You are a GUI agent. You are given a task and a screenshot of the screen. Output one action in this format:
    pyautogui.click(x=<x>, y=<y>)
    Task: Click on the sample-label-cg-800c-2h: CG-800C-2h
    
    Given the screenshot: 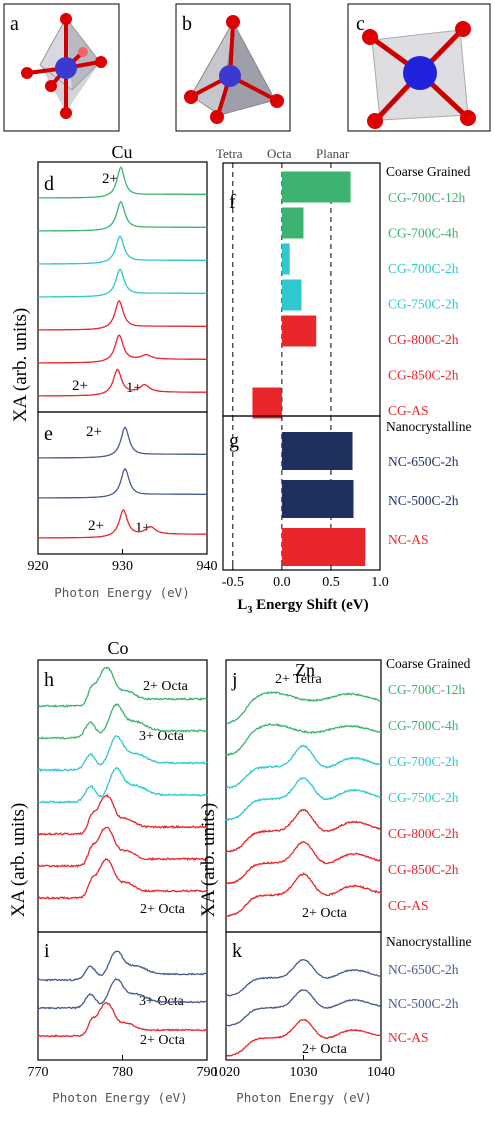 What is the action you would take?
    pyautogui.click(x=423, y=833)
    